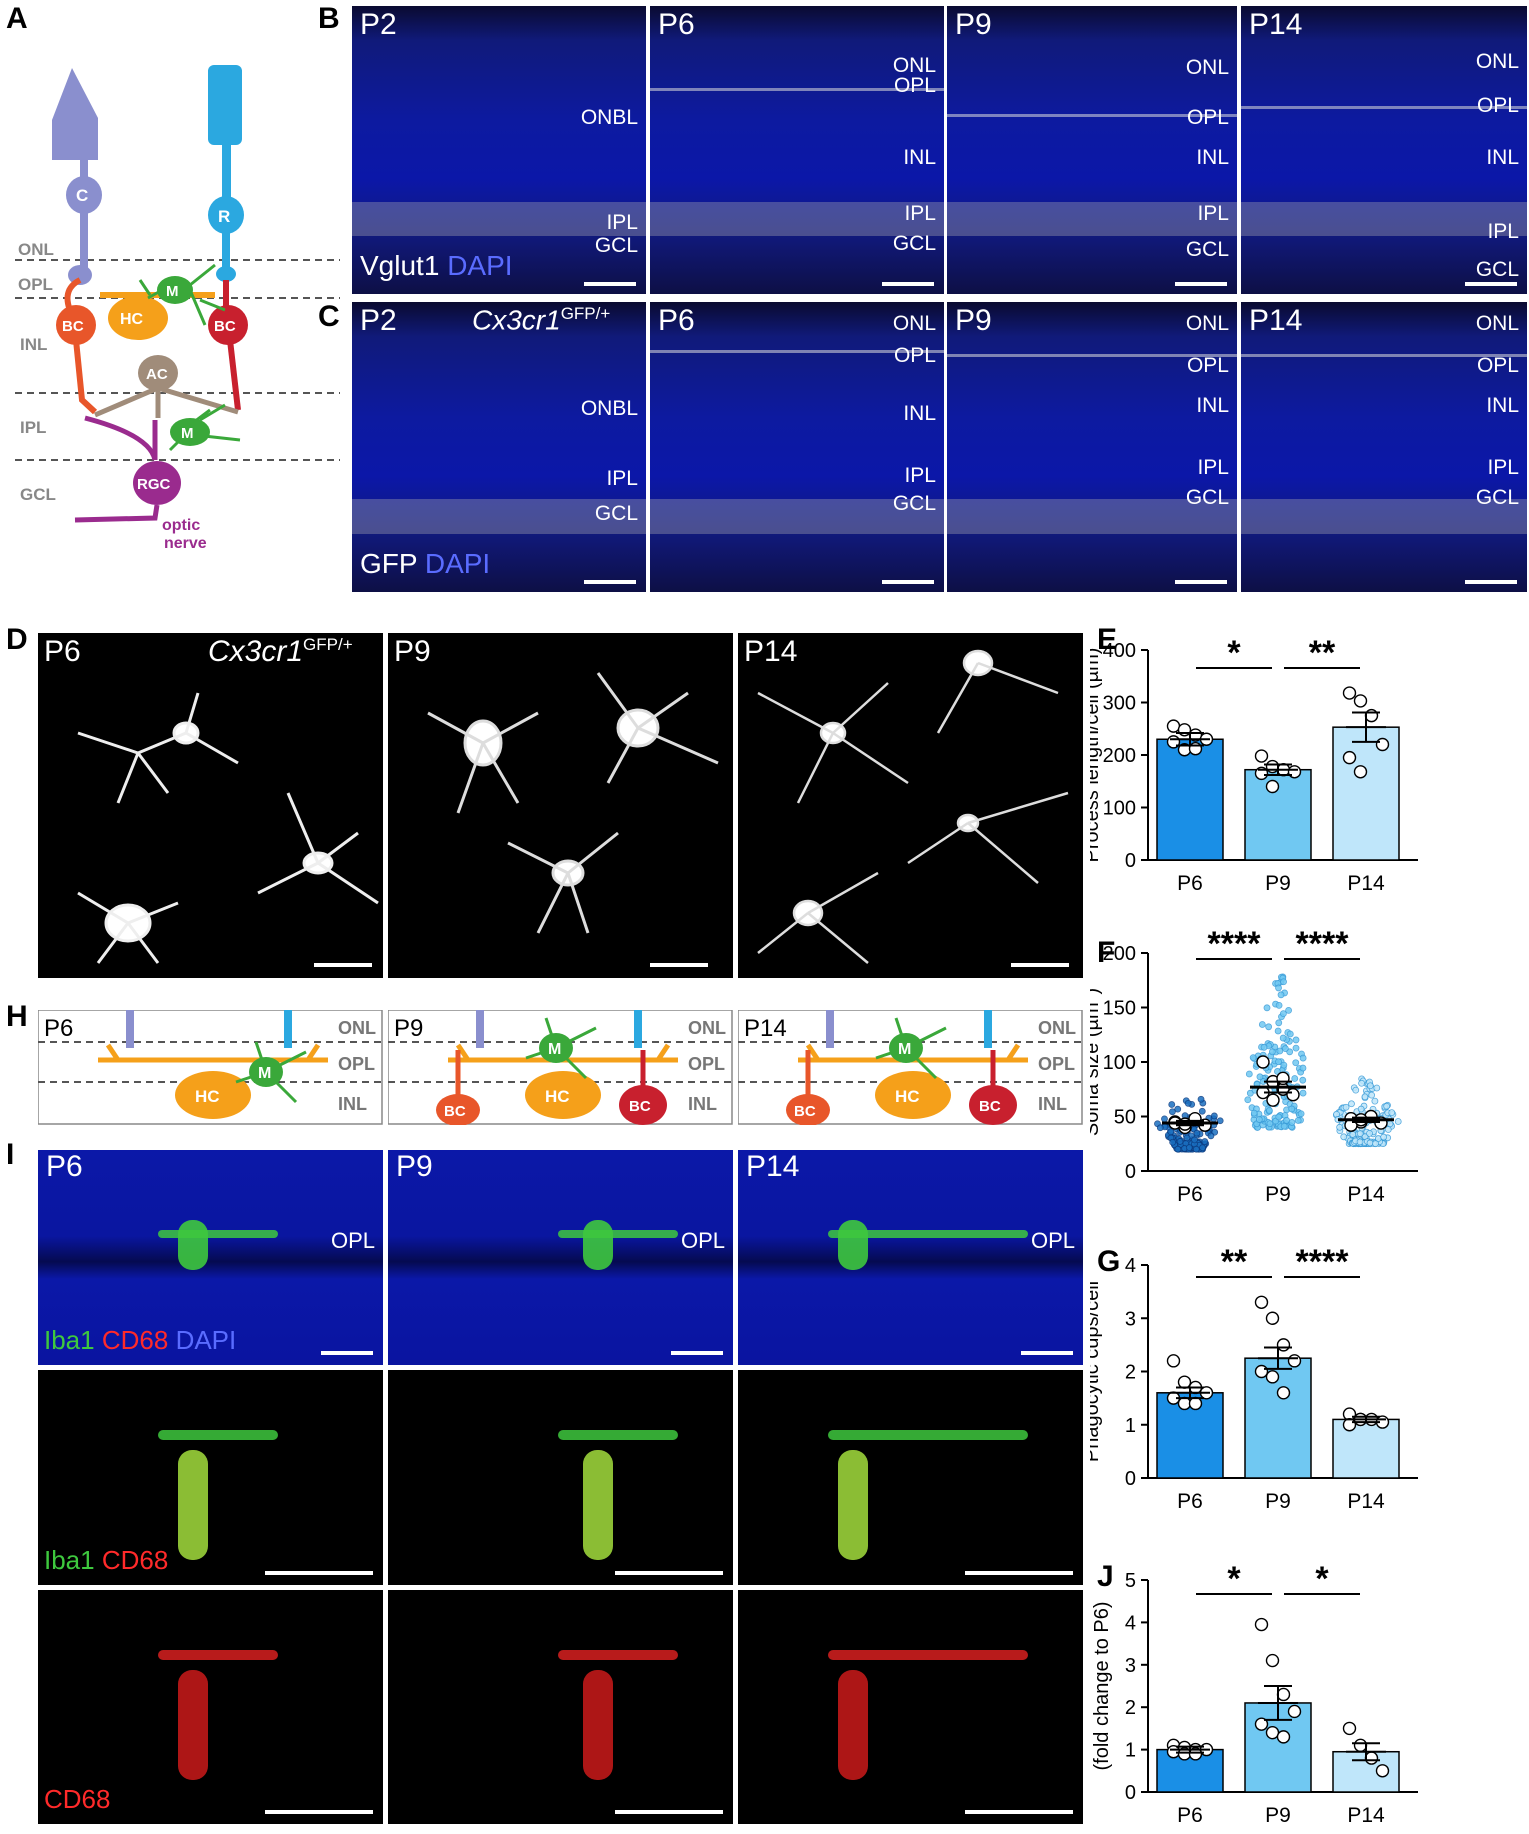 The image size is (1529, 1834). What do you see at coordinates (1119, 954) in the screenshot?
I see `y-tick-label: 200` at bounding box center [1119, 954].